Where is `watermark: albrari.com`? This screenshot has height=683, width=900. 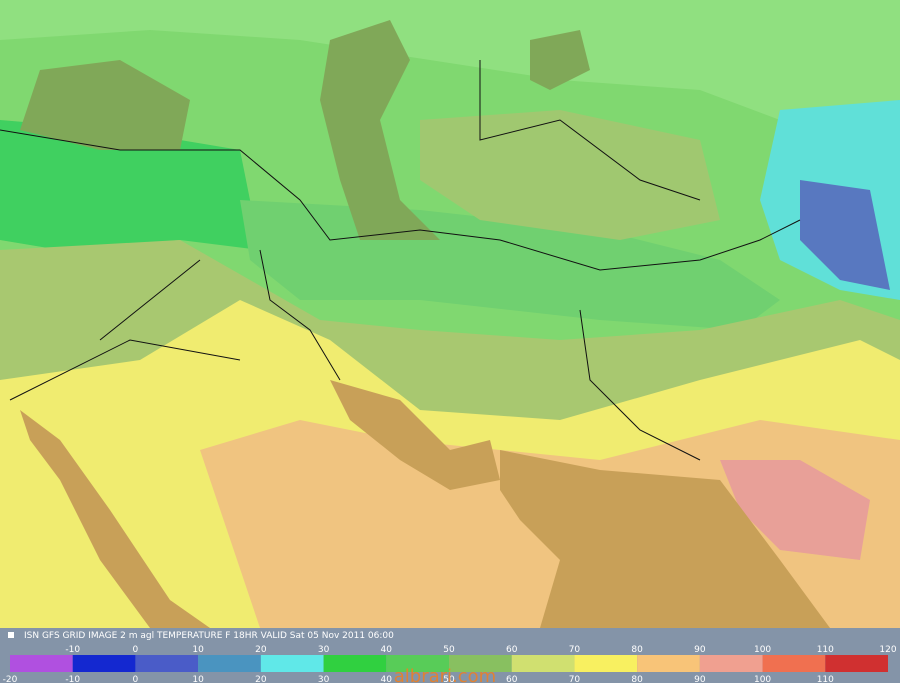 watermark: albrari.com is located at coordinates (445, 674).